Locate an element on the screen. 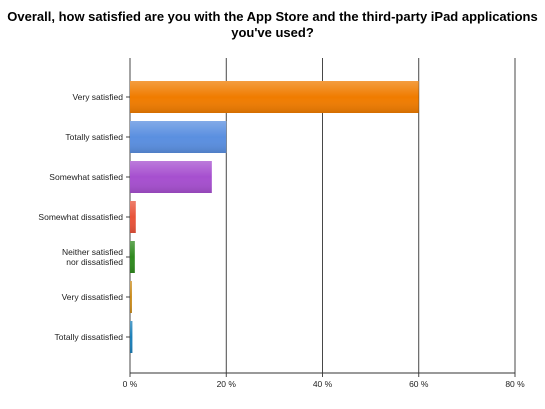 The width and height of the screenshot is (545, 409). x-tick-label: 80 % is located at coordinates (515, 384).